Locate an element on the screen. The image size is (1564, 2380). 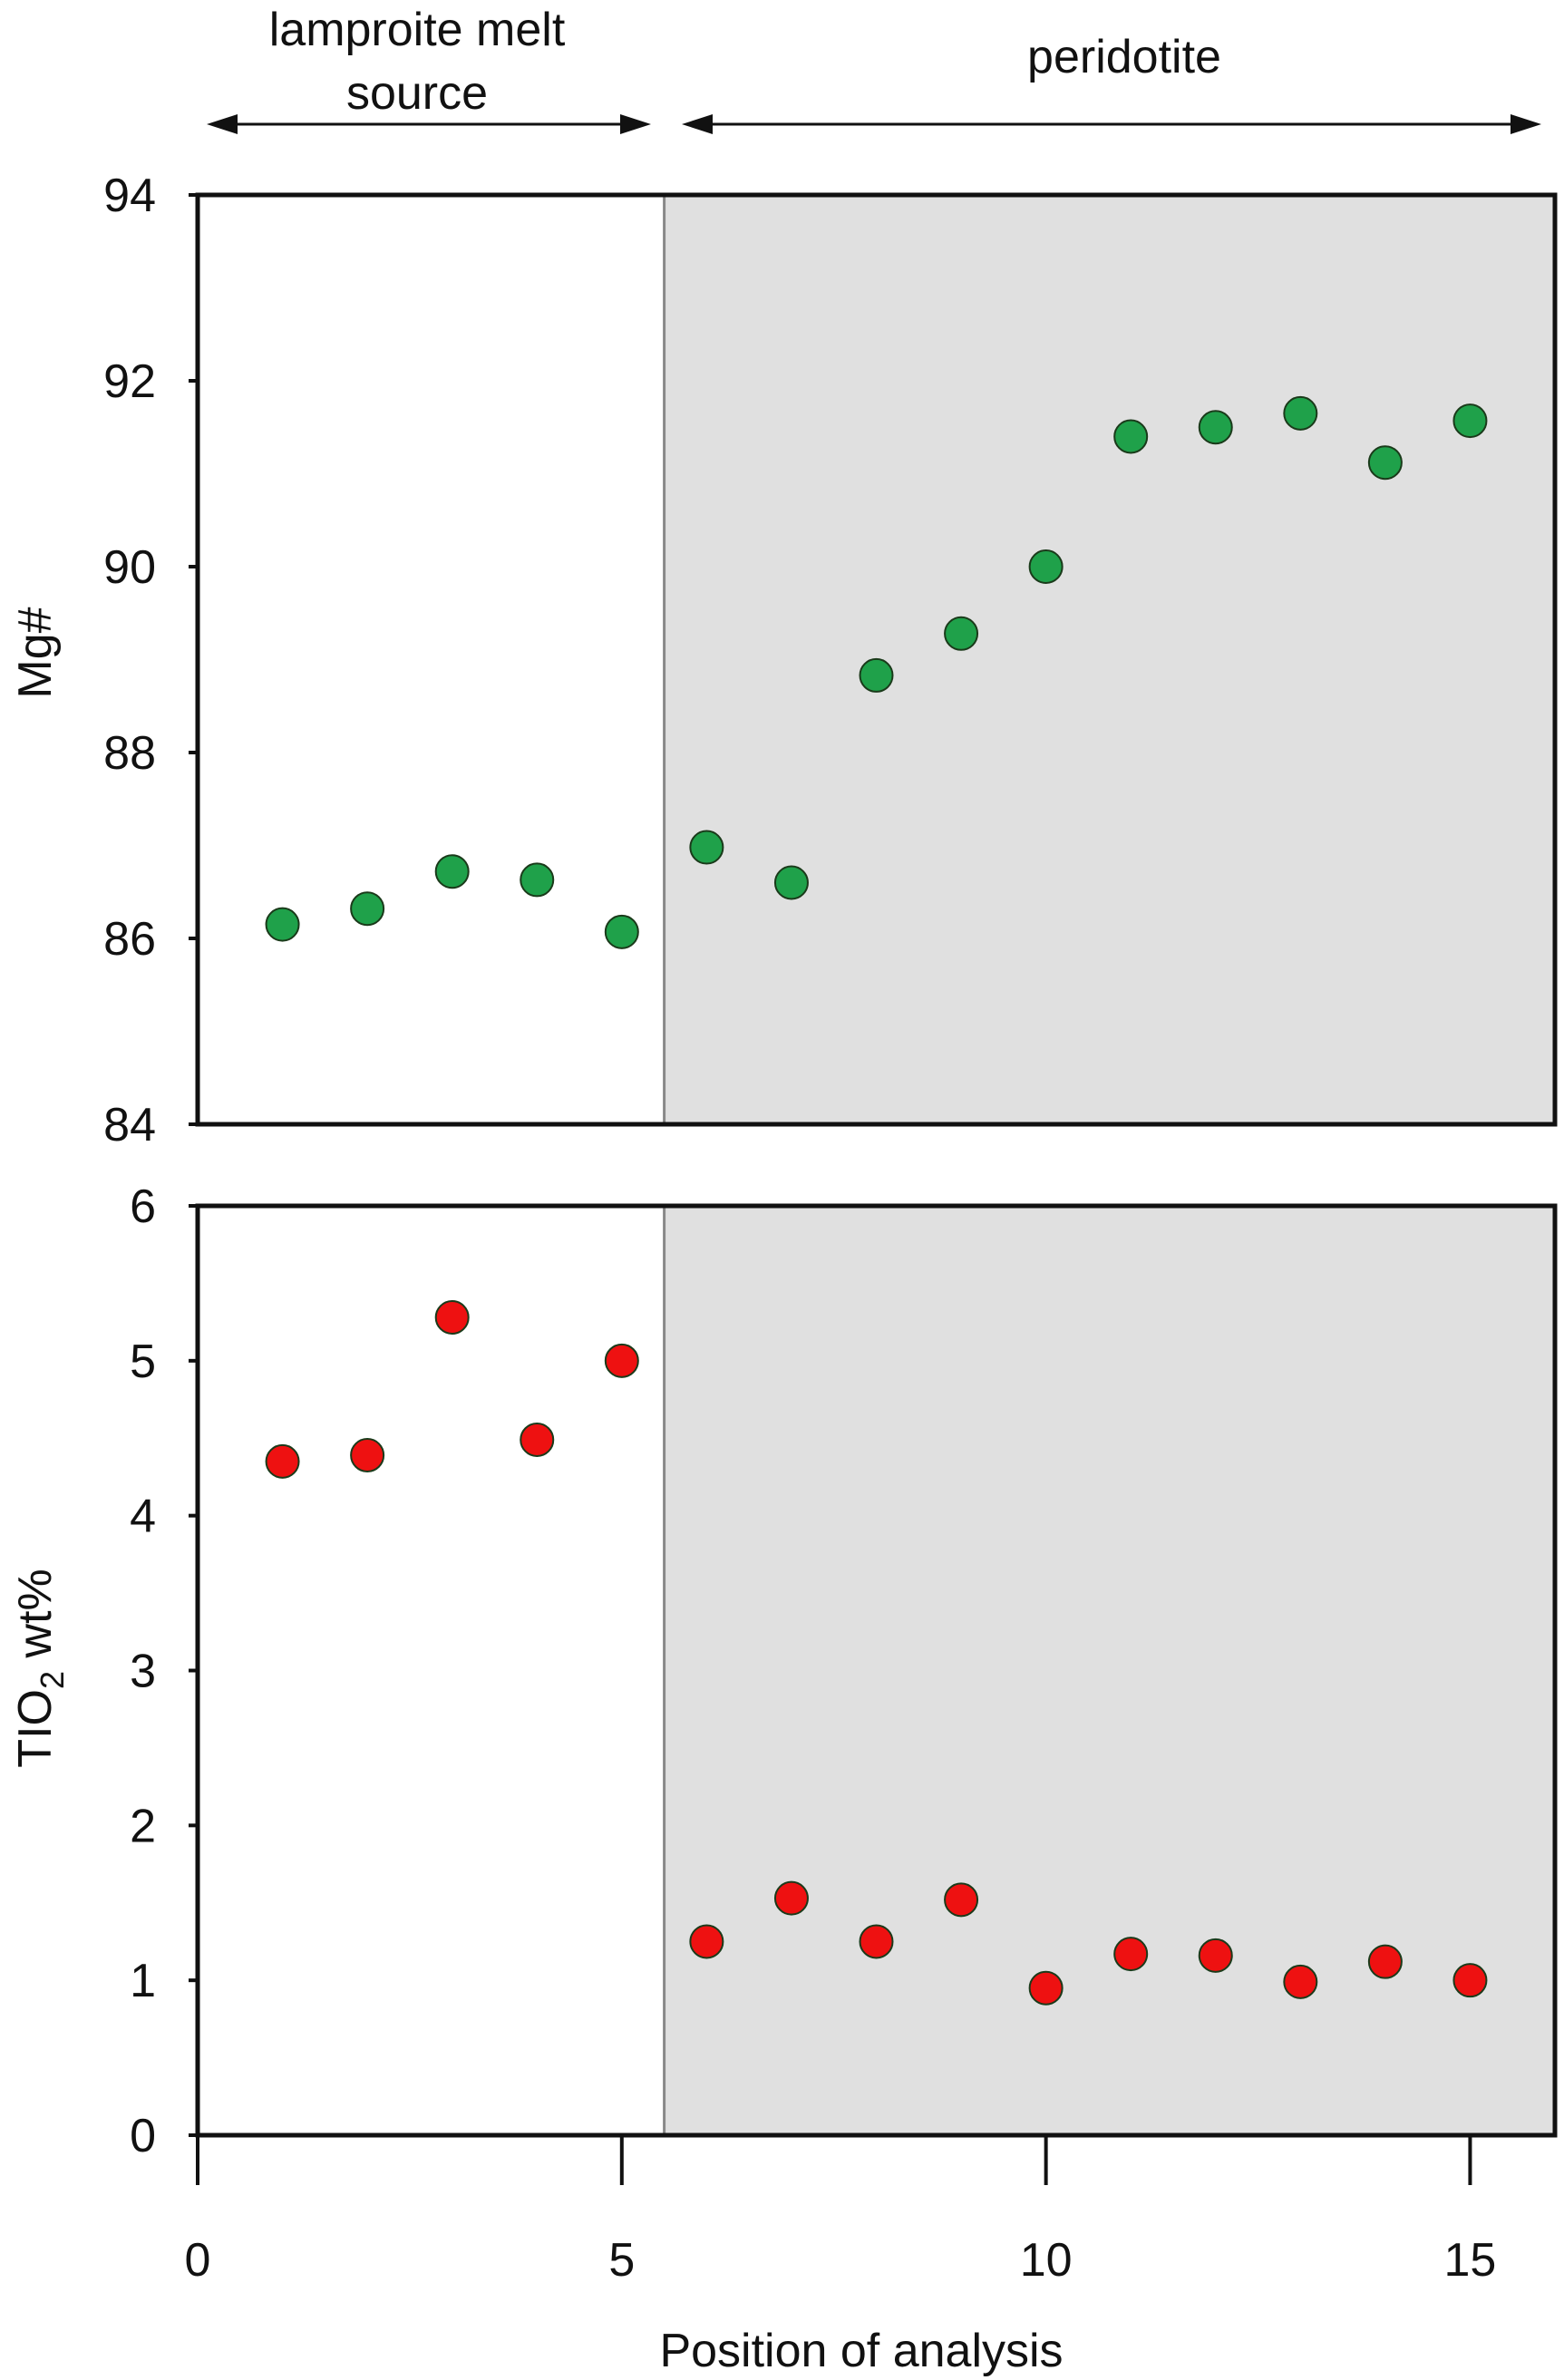
x-axis-title: Position of analysis is located at coordinates (861, 2351).